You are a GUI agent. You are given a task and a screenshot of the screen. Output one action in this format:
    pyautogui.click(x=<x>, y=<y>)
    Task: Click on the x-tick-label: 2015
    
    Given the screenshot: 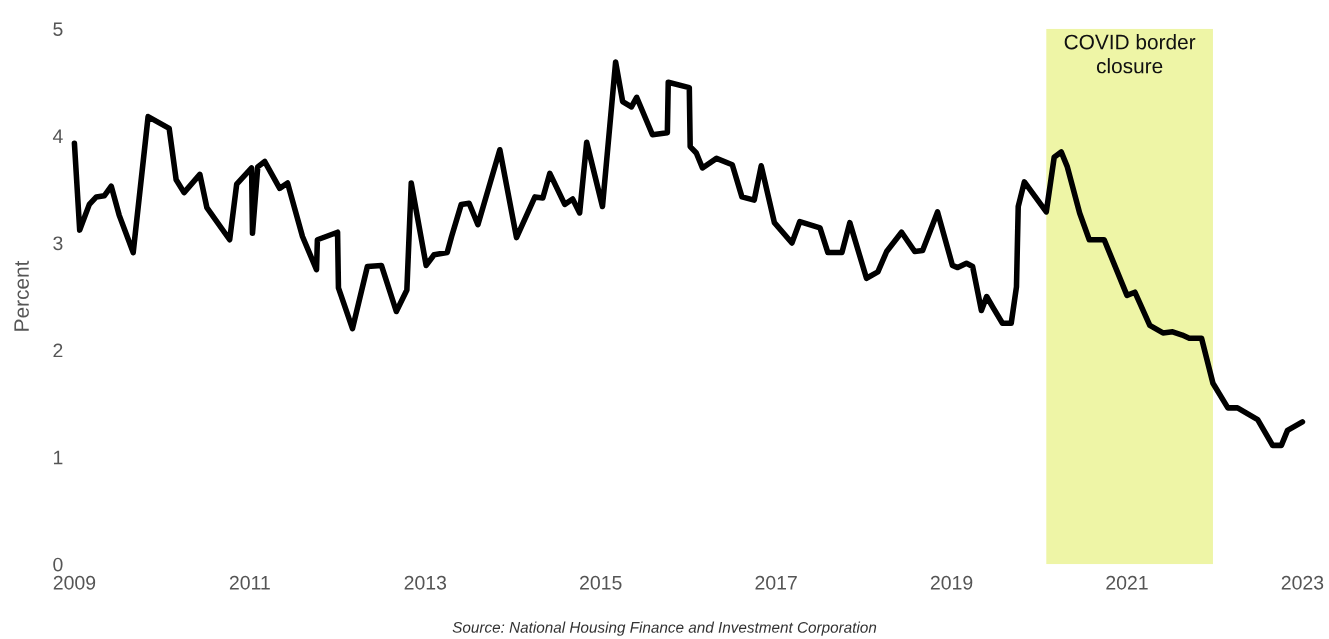 What is the action you would take?
    pyautogui.click(x=601, y=582)
    